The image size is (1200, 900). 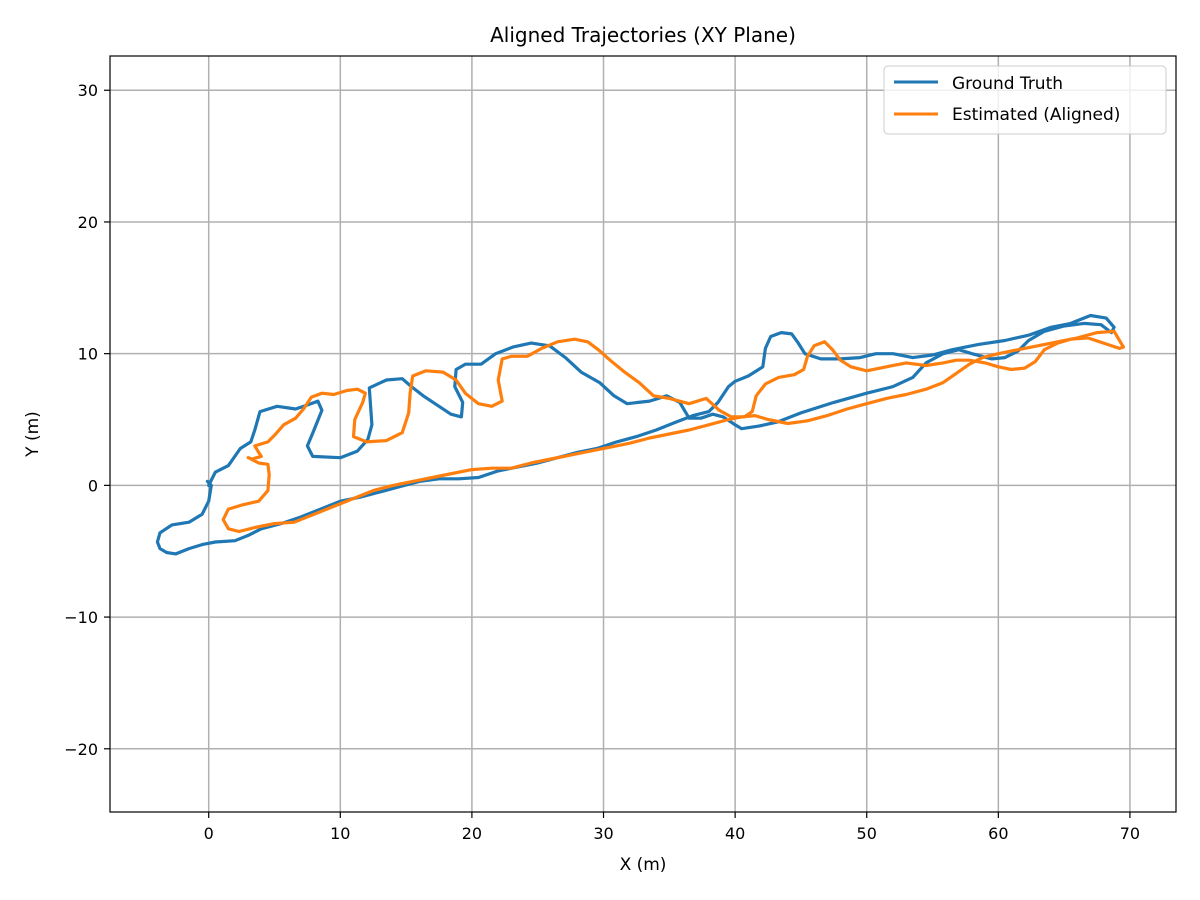 What do you see at coordinates (88, 354) in the screenshot?
I see `y-tick-label: 10` at bounding box center [88, 354].